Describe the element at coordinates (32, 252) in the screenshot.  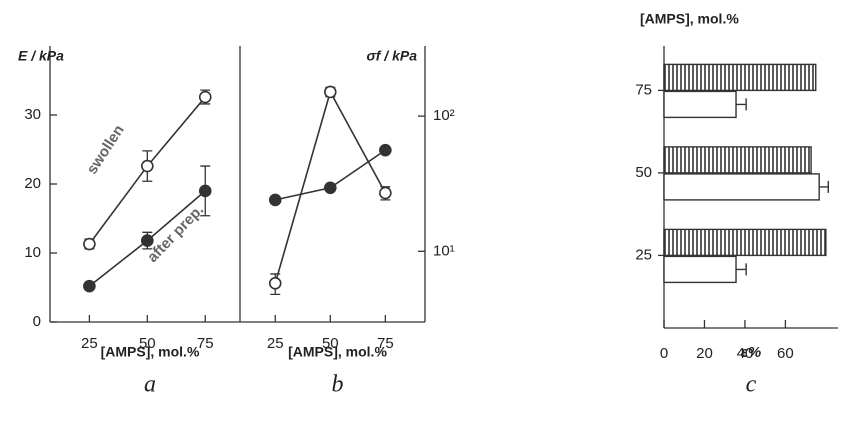
I see `y-tick-label: 10` at that location.